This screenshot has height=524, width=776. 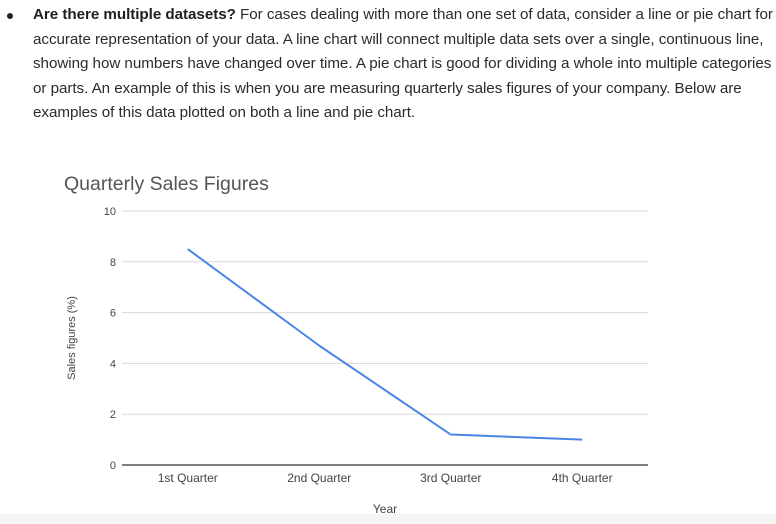 What do you see at coordinates (72, 338) in the screenshot?
I see `y-axis-label: Sales figures (%)` at bounding box center [72, 338].